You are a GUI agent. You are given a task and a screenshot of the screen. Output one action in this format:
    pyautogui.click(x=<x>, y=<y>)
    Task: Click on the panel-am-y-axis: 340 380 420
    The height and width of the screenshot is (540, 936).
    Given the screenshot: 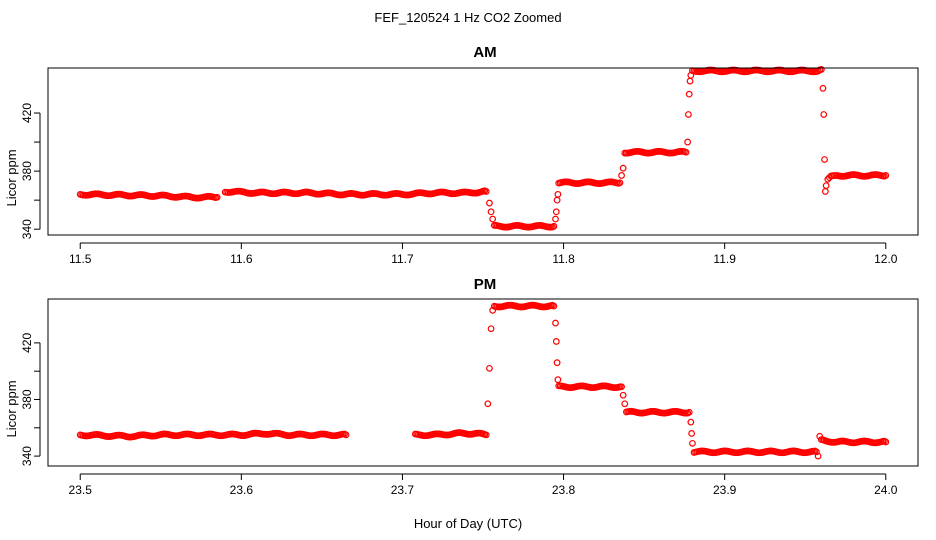 What is the action you would take?
    pyautogui.click(x=30, y=171)
    